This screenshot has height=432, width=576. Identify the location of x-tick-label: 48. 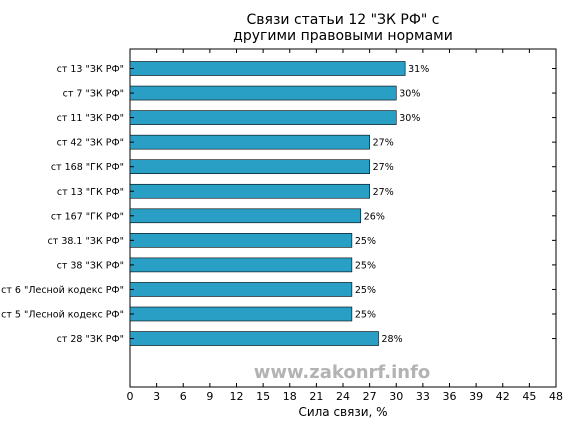
(556, 396).